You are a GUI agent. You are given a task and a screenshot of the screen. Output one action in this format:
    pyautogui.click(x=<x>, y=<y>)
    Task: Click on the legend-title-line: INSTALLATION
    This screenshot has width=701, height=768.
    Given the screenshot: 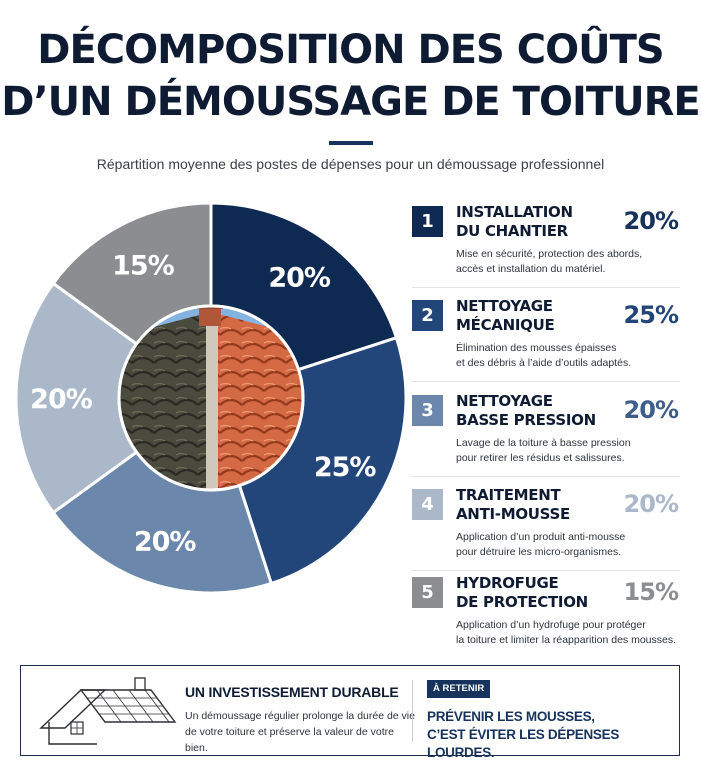 What is the action you would take?
    pyautogui.click(x=514, y=212)
    